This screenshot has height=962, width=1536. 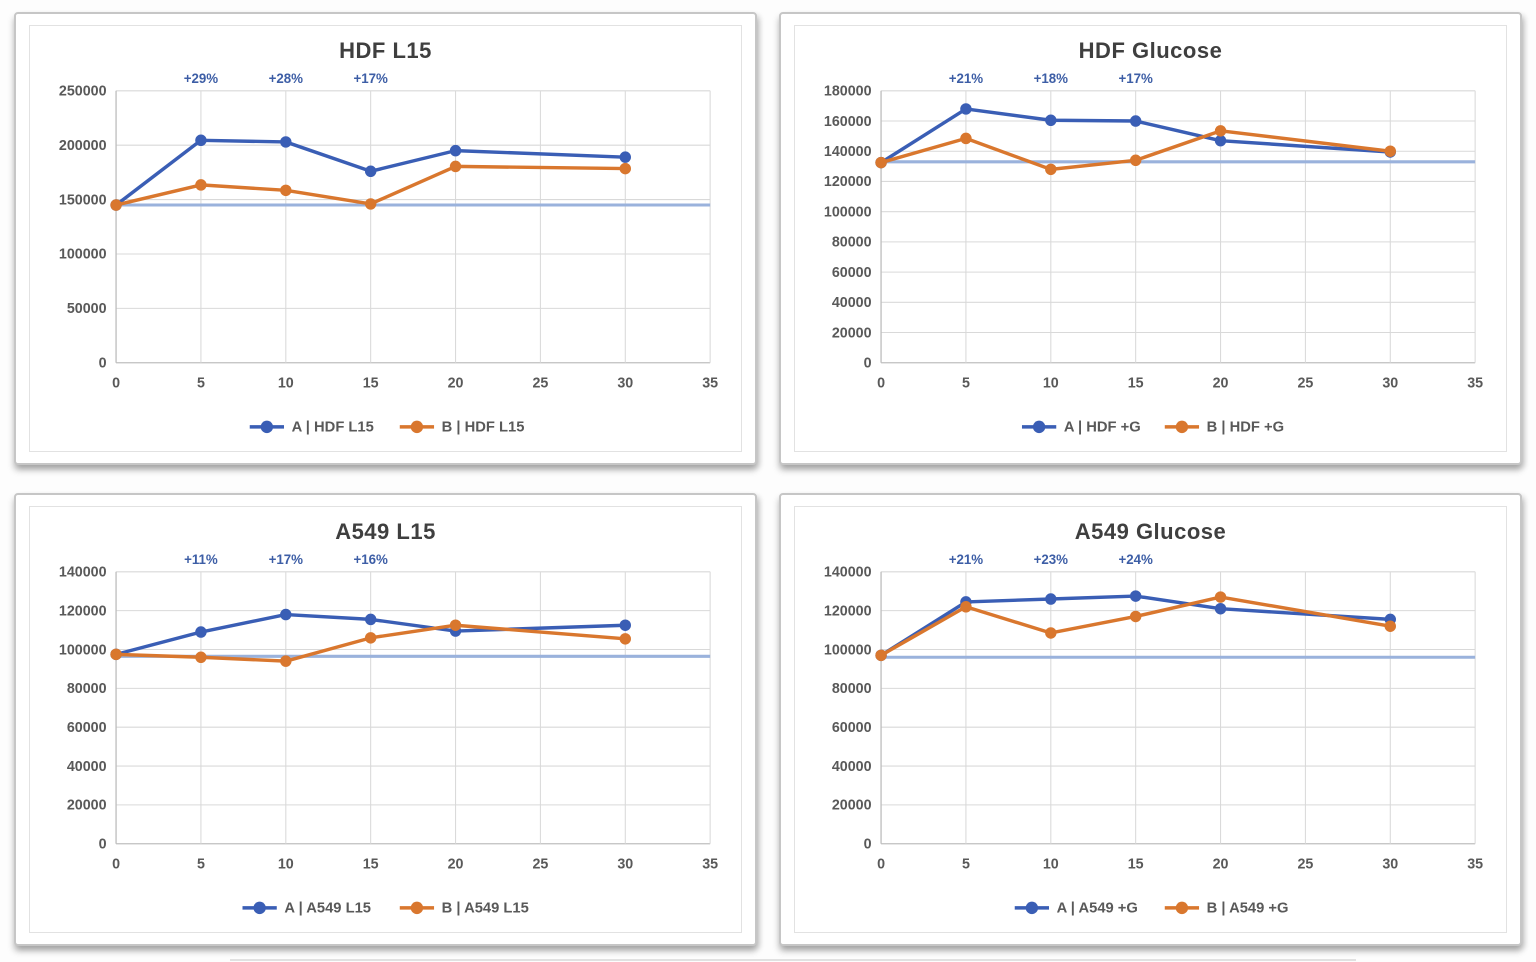 What do you see at coordinates (1475, 865) in the screenshot?
I see `x-tick-label: 35` at bounding box center [1475, 865].